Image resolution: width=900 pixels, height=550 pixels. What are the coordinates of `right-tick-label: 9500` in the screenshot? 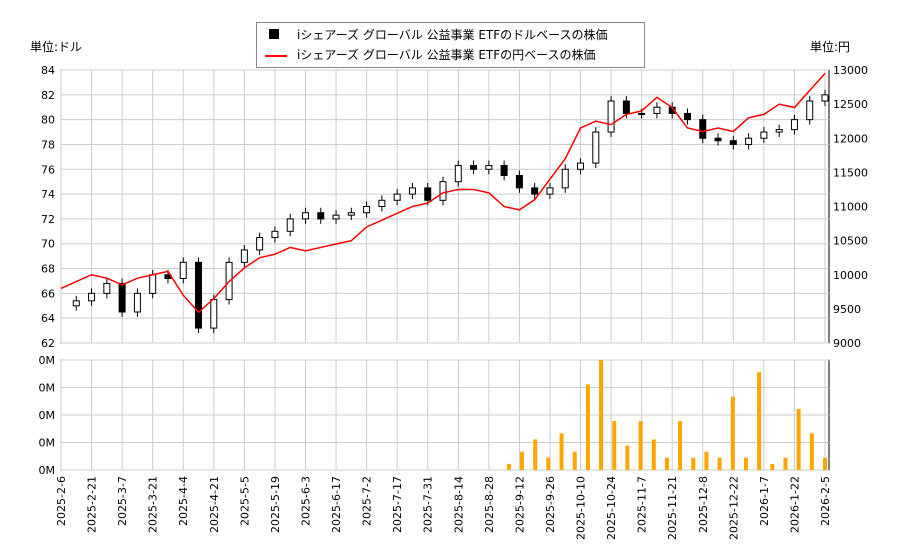 It's located at (847, 309).